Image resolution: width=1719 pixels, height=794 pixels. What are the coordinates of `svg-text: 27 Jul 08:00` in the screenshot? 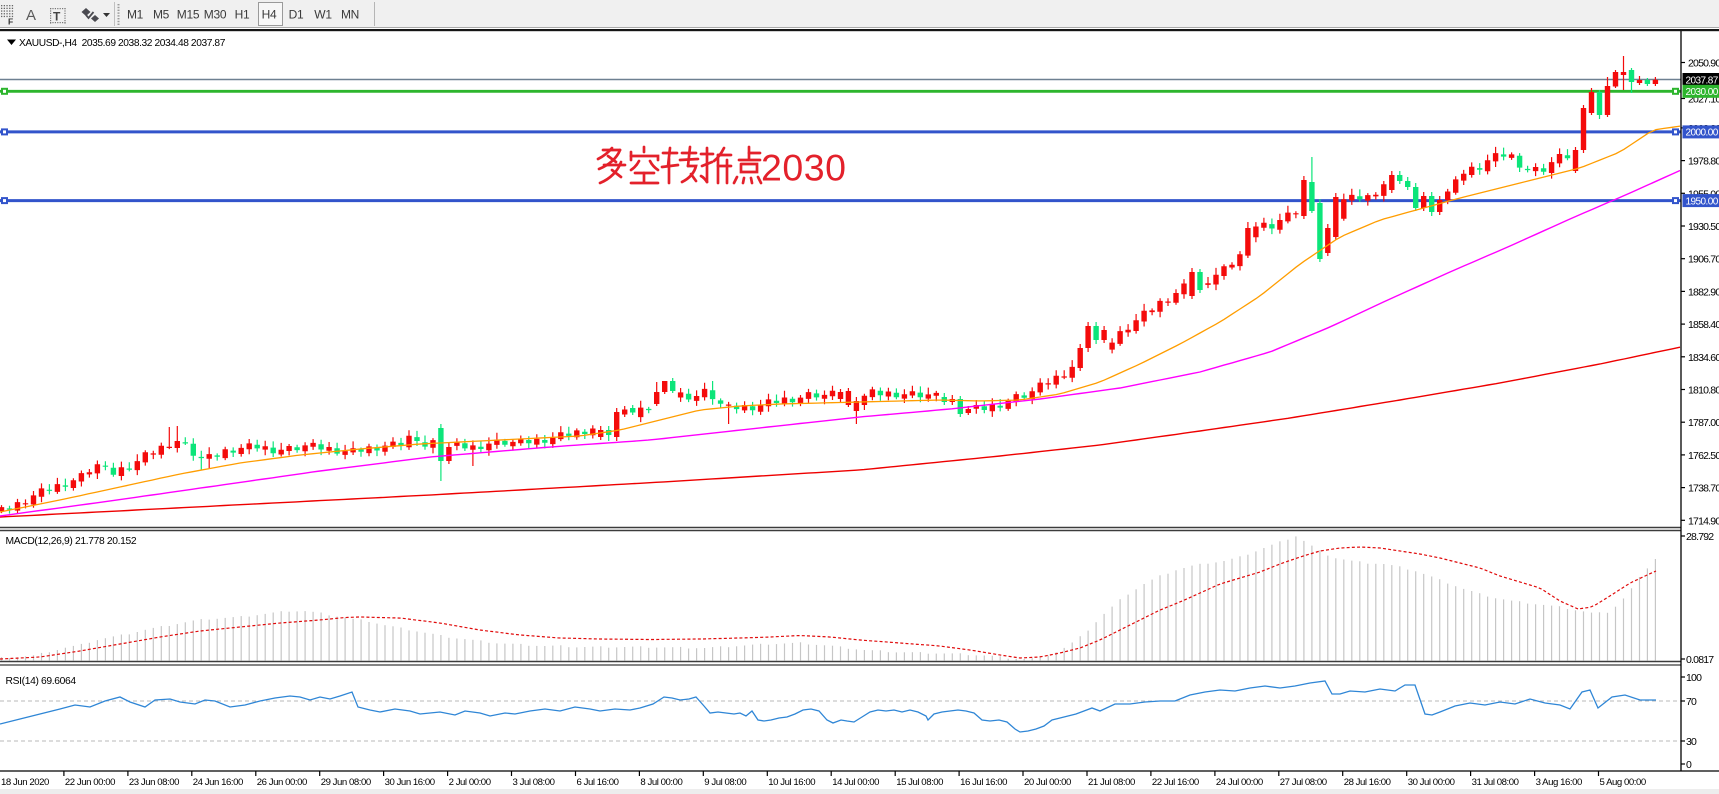 It's located at (1303, 782).